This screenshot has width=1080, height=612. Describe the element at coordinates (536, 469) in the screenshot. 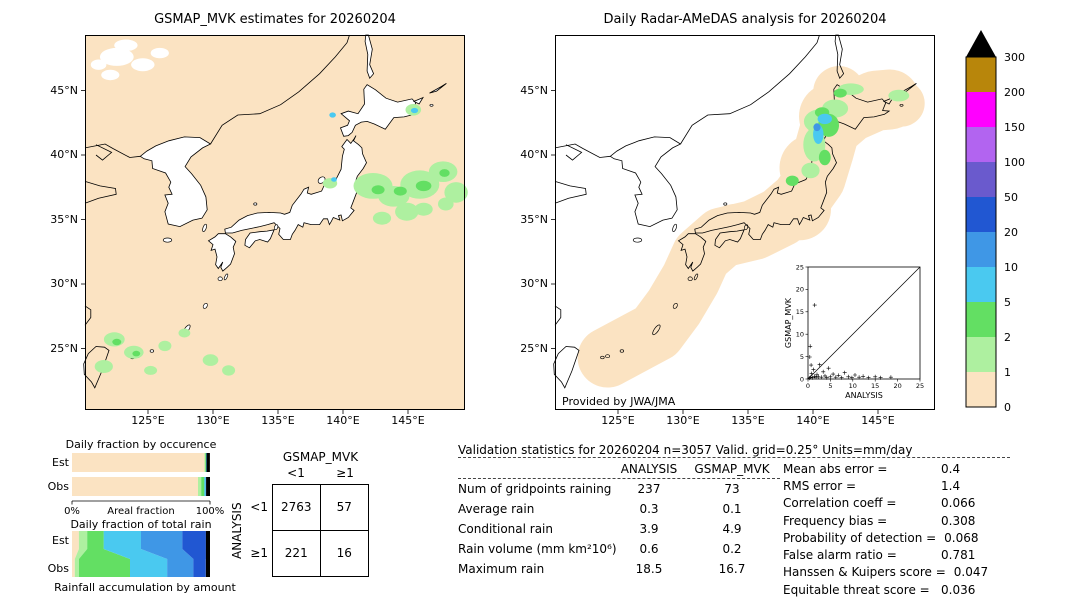

I see `stats-col-spacer` at that location.